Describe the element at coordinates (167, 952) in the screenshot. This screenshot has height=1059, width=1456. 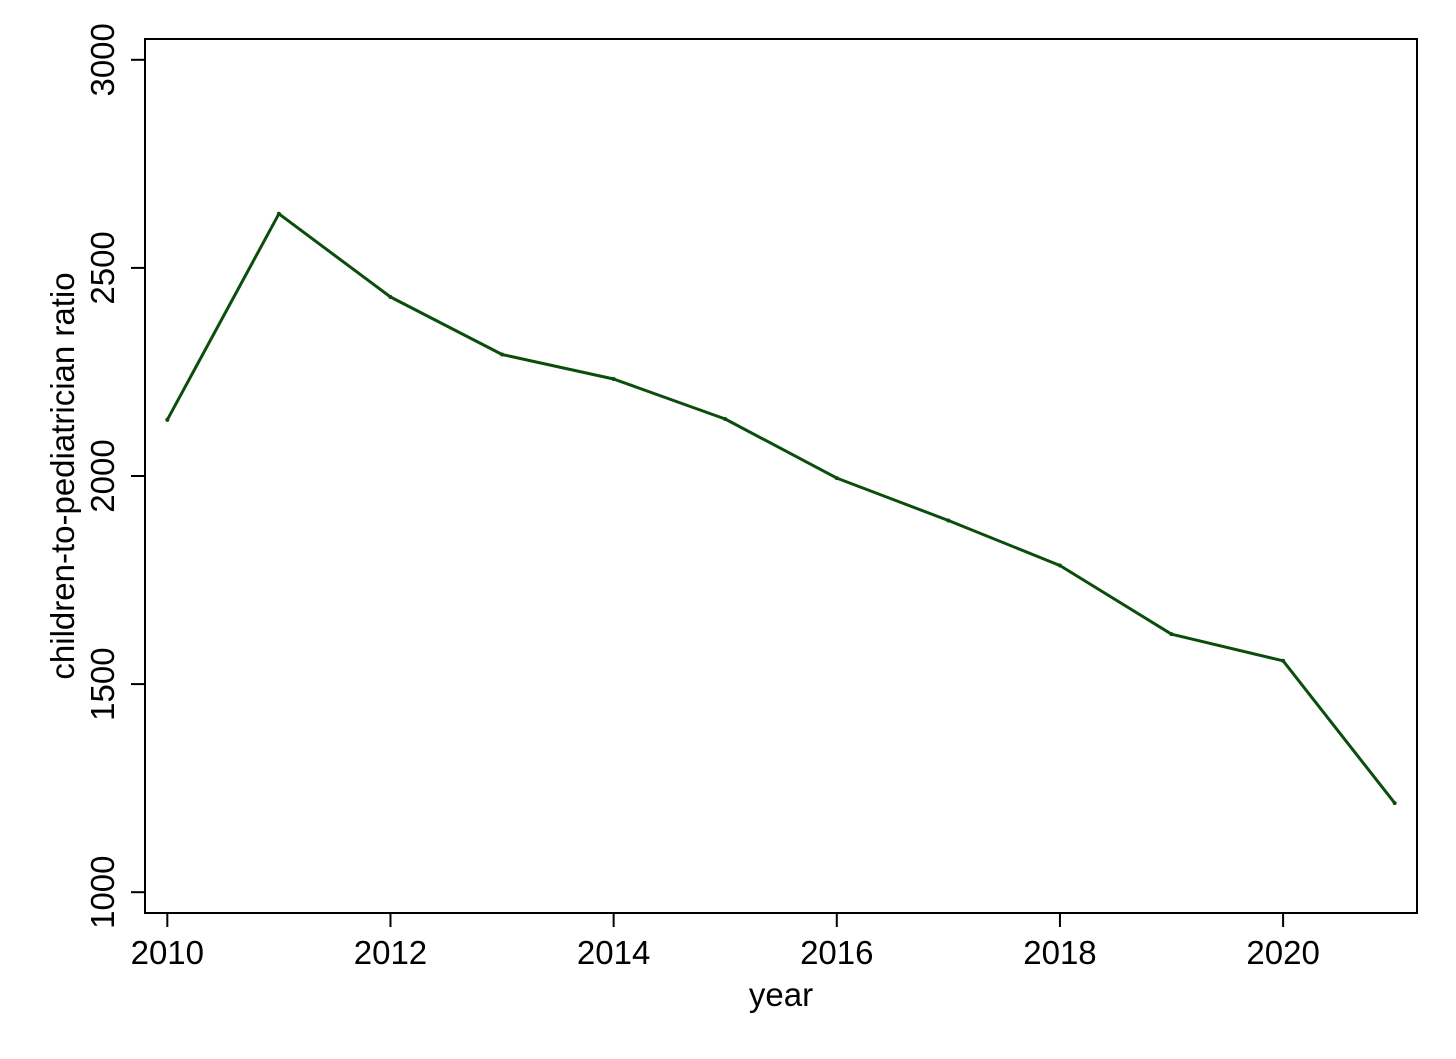
I see `x-tick-label: 2010` at that location.